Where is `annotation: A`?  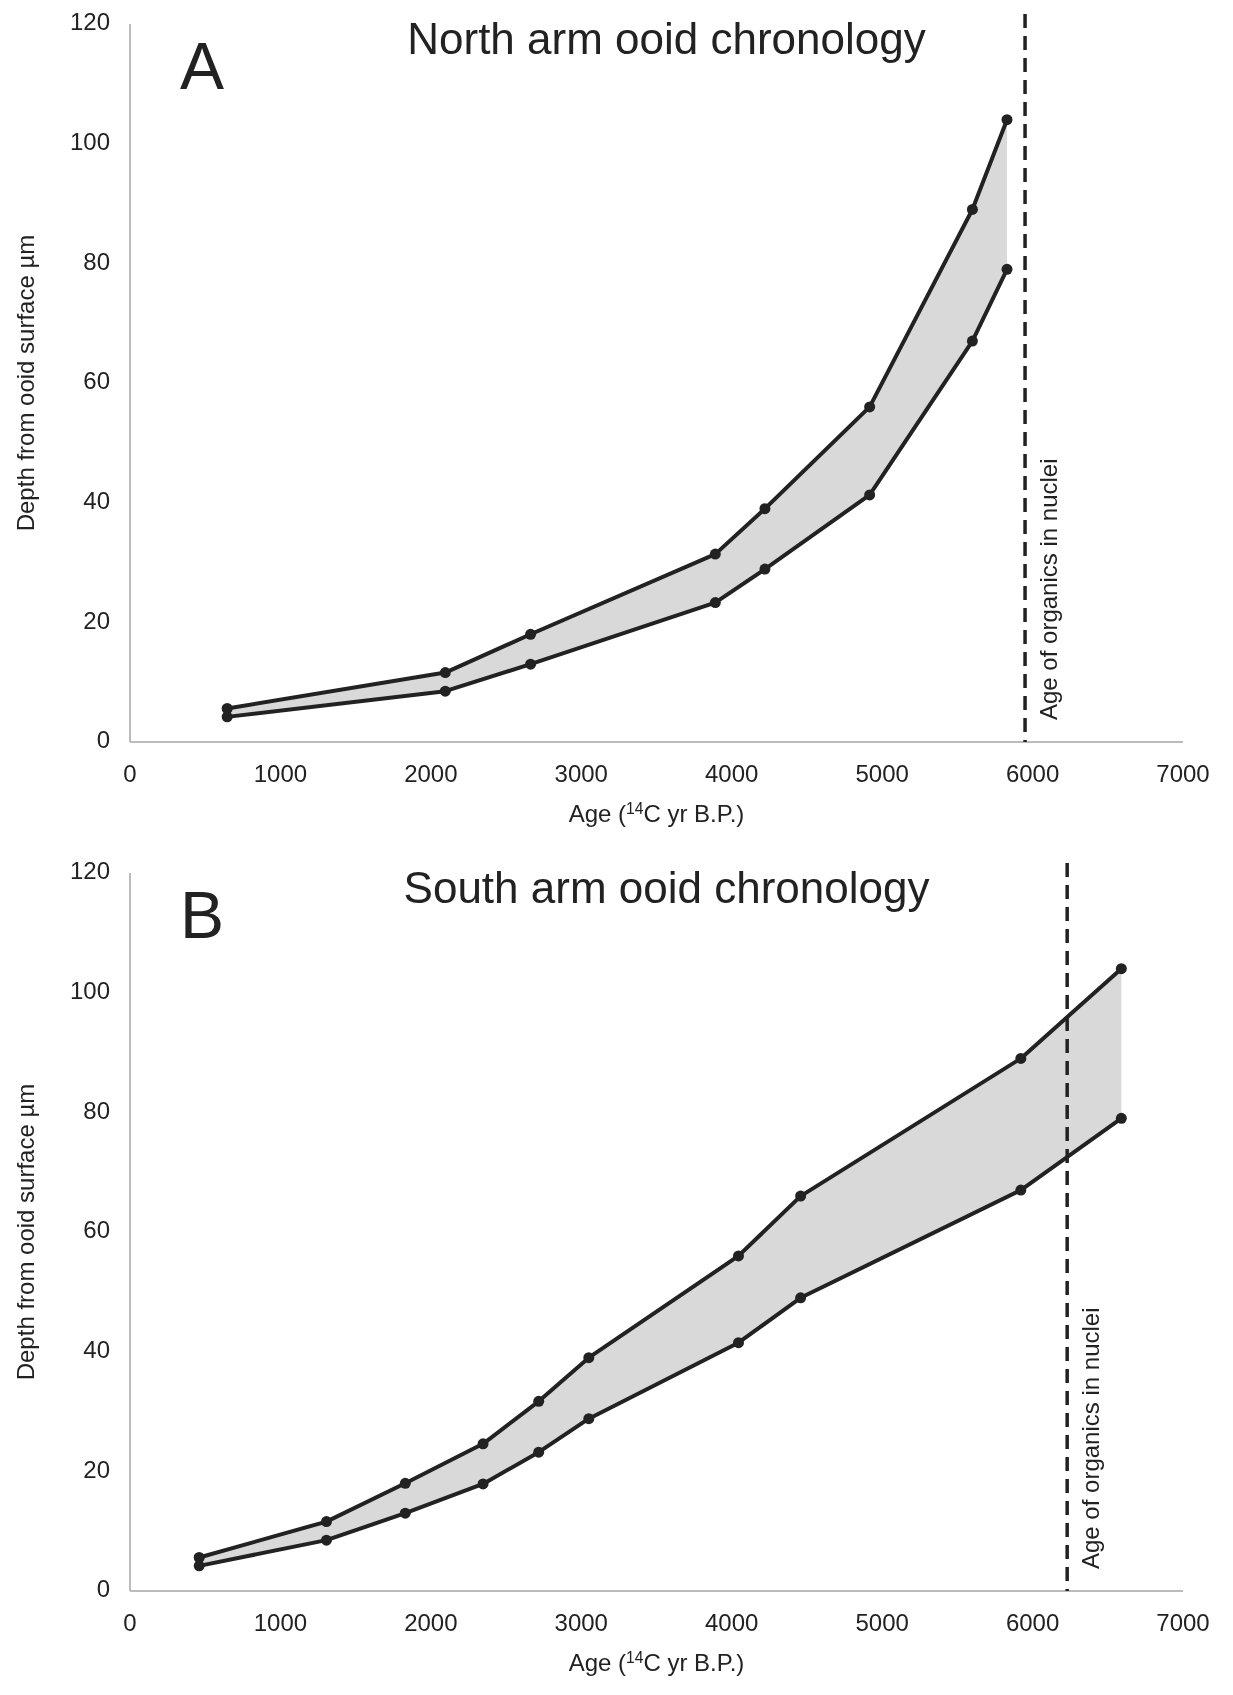
annotation: A is located at coordinates (202, 66).